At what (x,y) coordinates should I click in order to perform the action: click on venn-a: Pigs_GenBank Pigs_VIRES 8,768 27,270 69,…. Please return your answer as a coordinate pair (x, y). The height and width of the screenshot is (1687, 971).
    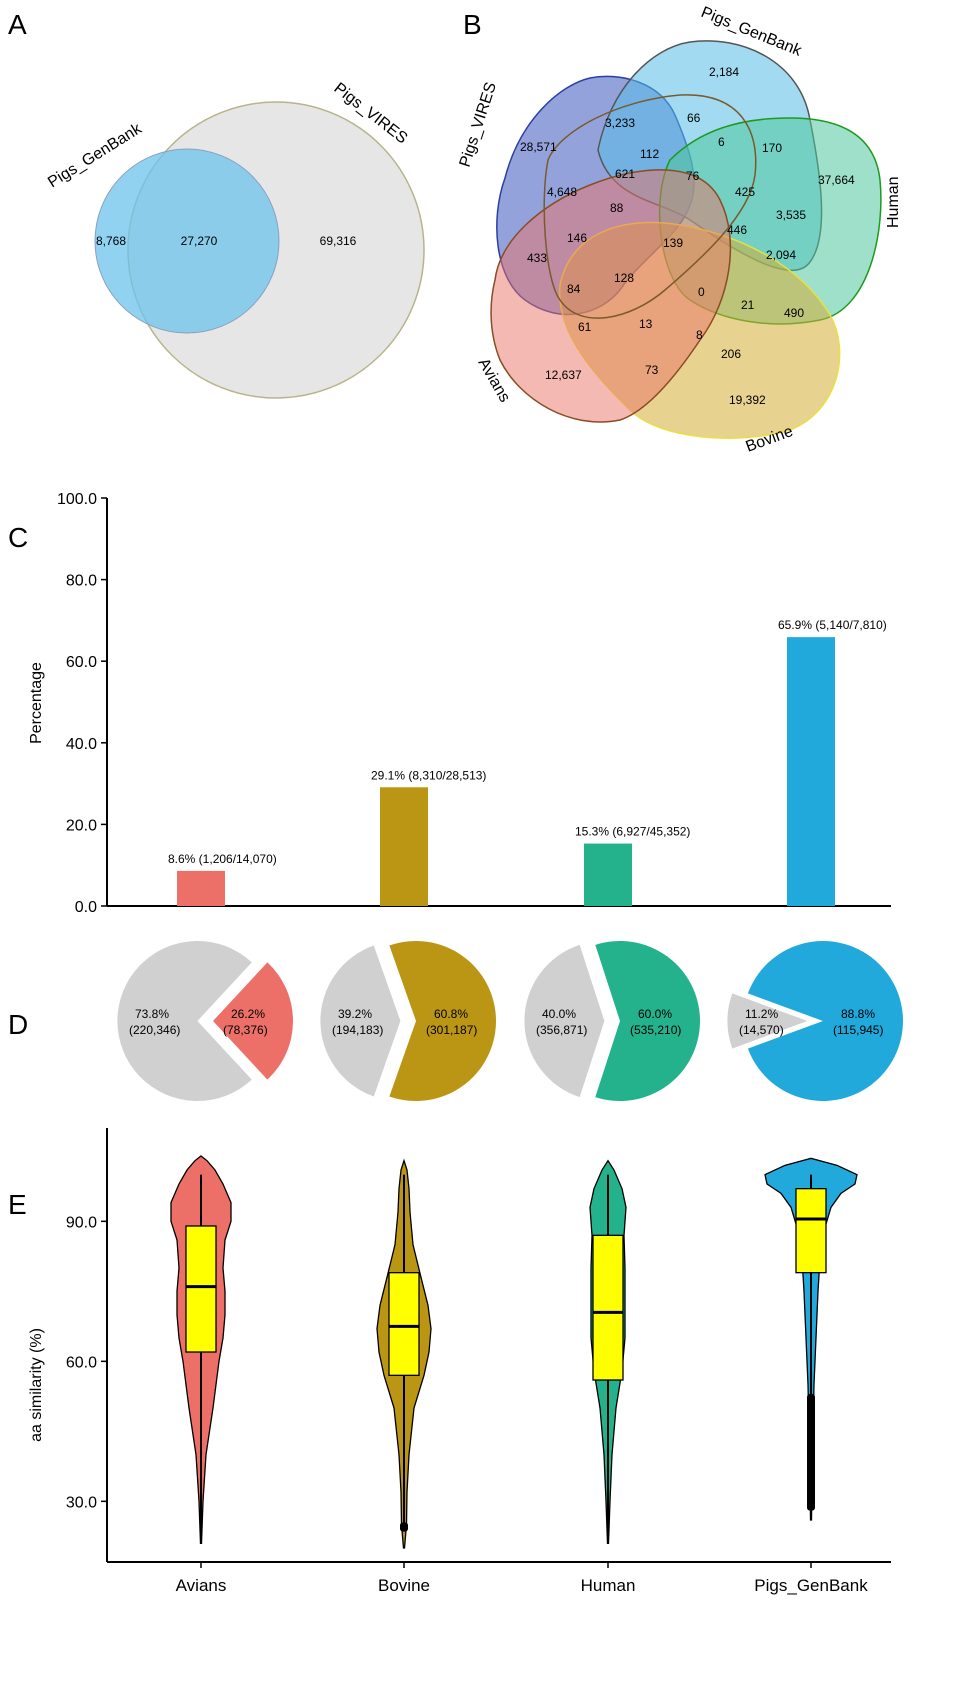
    Looking at the image, I should click on (235, 239).